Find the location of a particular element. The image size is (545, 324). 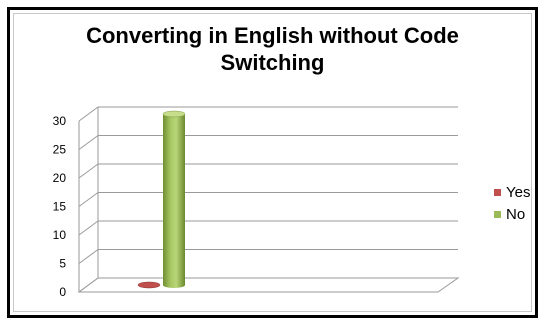

chart-legend: Yes No is located at coordinates (512, 203).